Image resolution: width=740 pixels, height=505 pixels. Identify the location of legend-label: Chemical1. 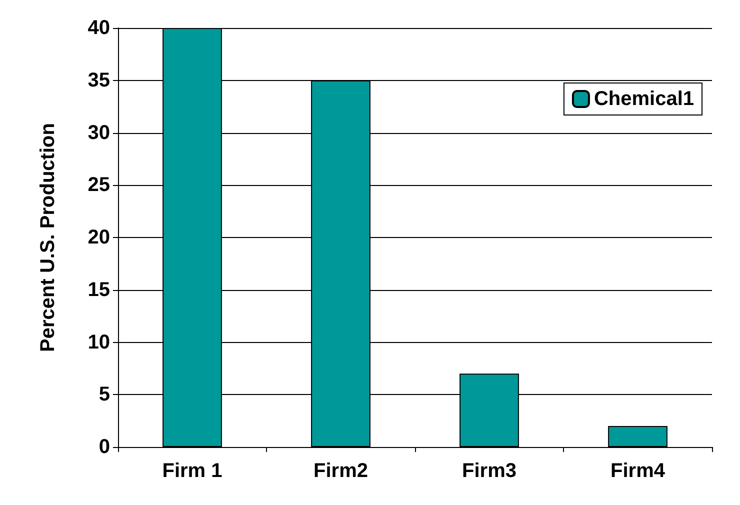
(644, 99).